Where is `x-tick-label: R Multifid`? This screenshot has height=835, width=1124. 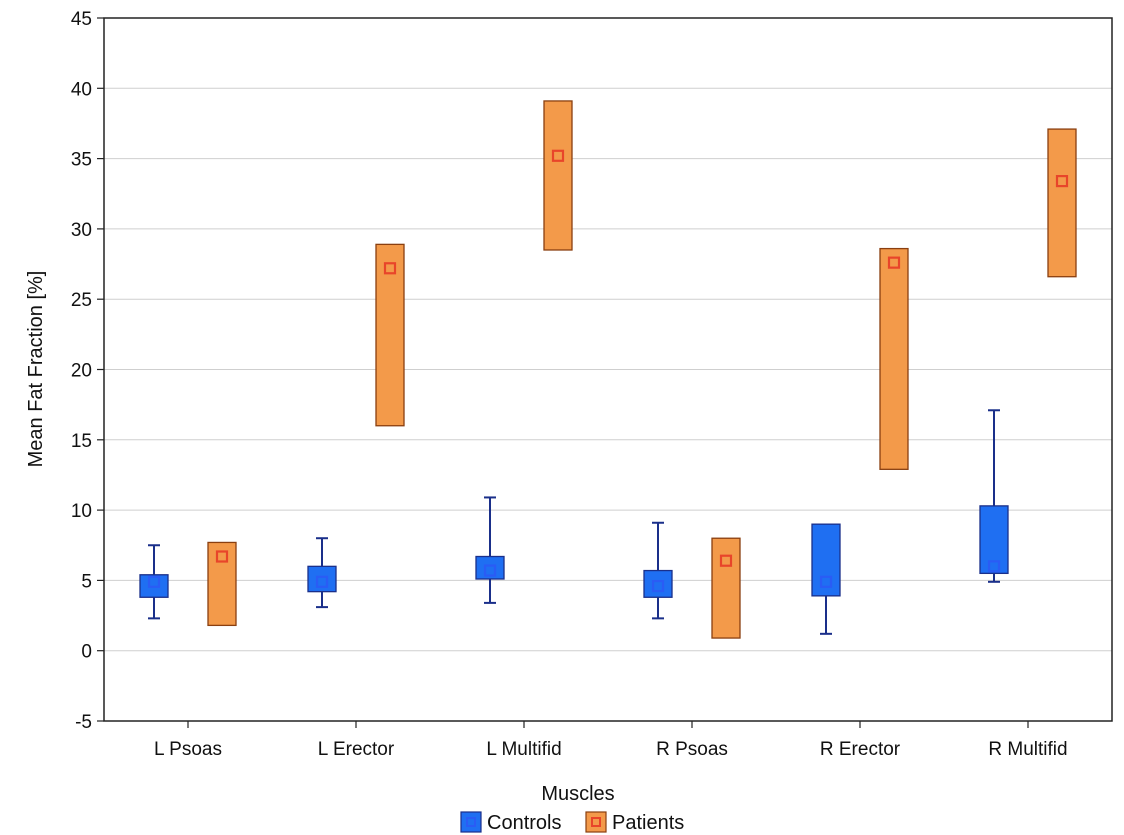 x-tick-label: R Multifid is located at coordinates (1027, 749).